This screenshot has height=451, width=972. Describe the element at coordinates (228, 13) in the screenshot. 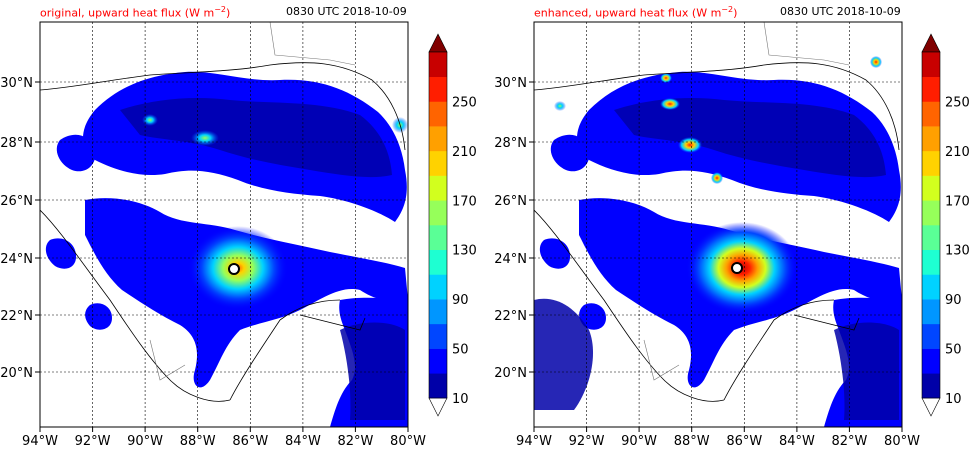

I see `panel1-title-close: )` at that location.